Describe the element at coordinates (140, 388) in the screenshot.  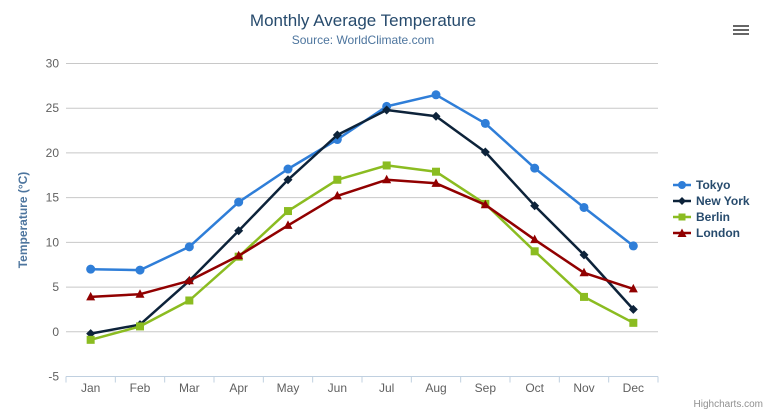
I see `x-axis-tick-label: Feb` at that location.